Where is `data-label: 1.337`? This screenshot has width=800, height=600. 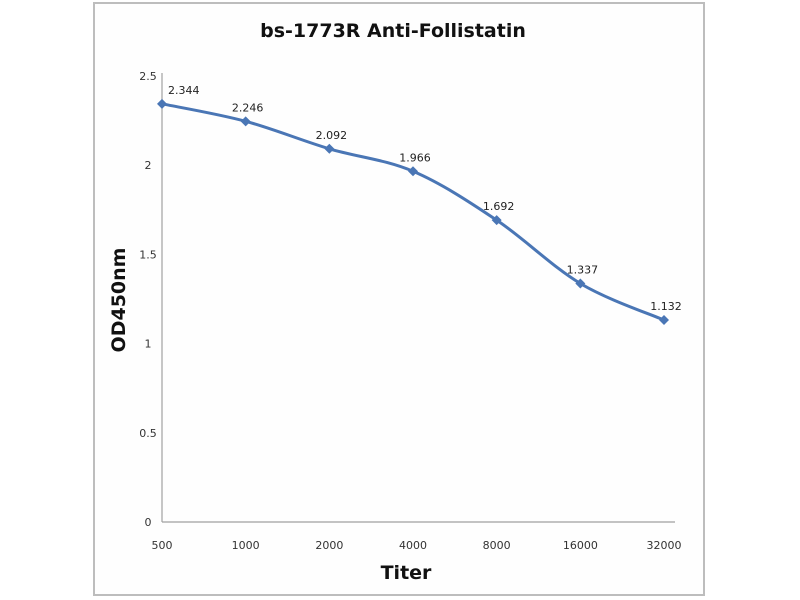
data-label: 1.337 is located at coordinates (583, 269).